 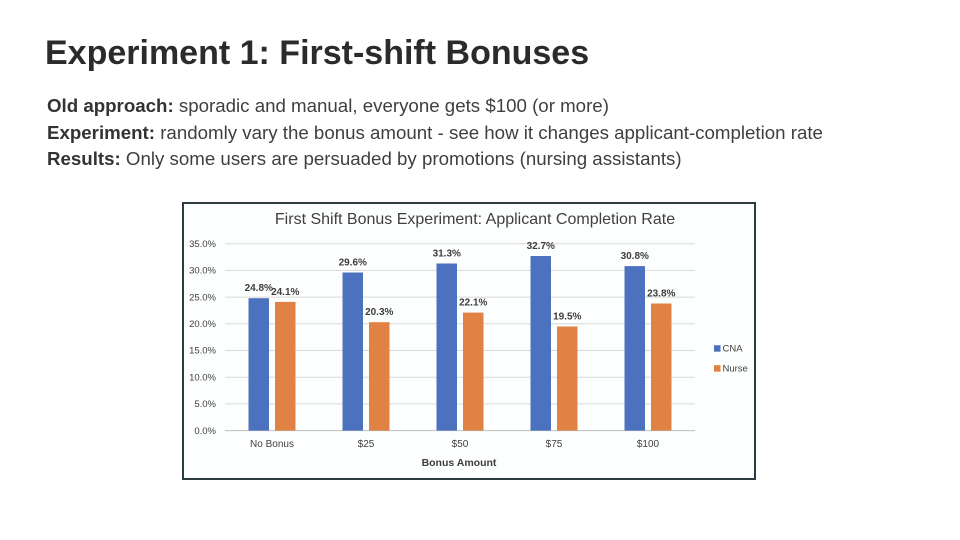 What do you see at coordinates (259, 288) in the screenshot?
I see `svg-text: 24.8%` at bounding box center [259, 288].